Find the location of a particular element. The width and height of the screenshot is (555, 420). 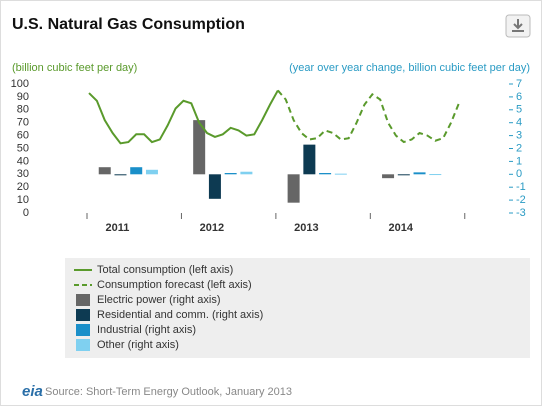

y2-tick-label: 6 is located at coordinates (519, 97).